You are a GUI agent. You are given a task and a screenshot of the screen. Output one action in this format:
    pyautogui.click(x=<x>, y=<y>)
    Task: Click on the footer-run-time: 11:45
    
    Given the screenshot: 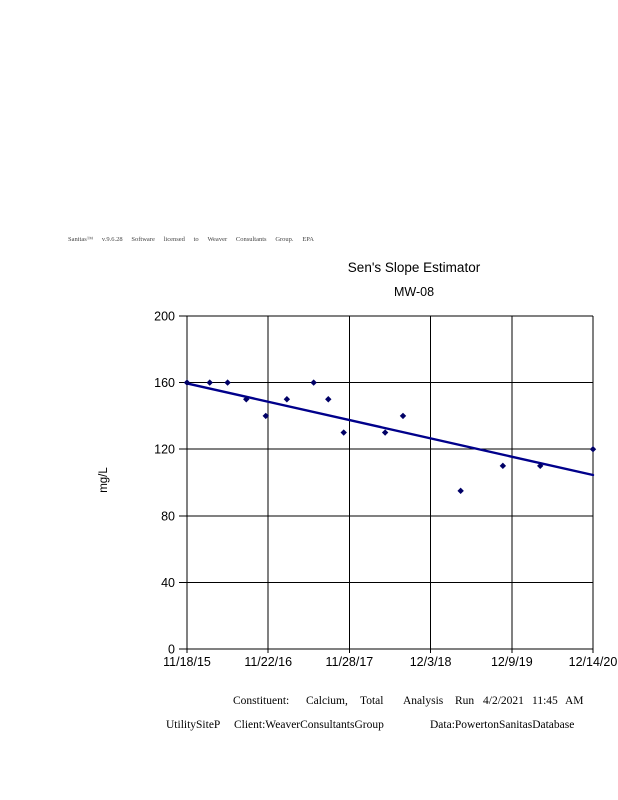 What is the action you would take?
    pyautogui.click(x=545, y=701)
    